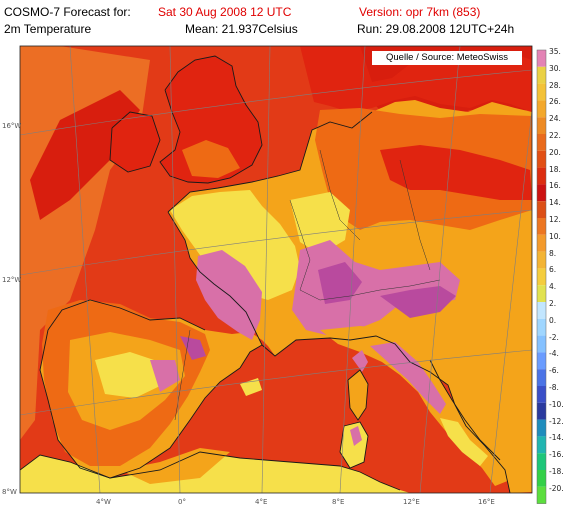 The width and height of the screenshot is (567, 520). Describe the element at coordinates (456, 172) in the screenshot. I see `central-red` at that location.